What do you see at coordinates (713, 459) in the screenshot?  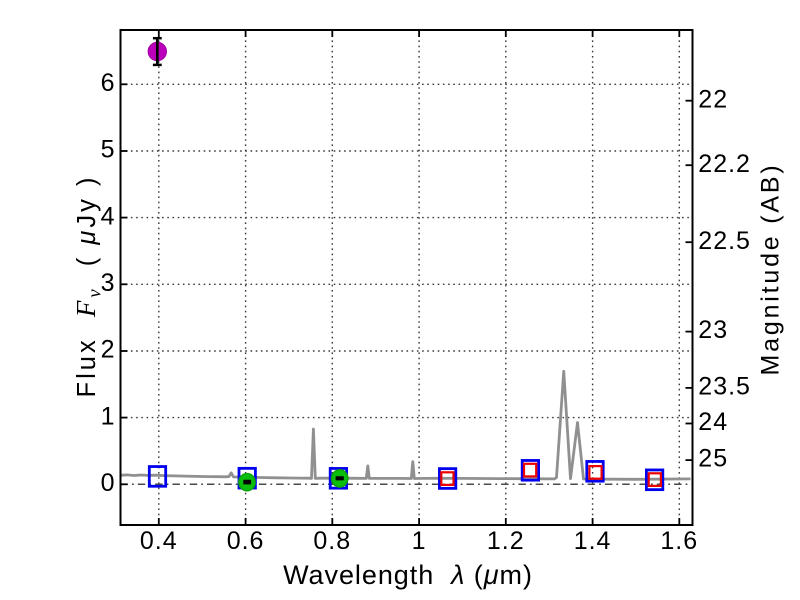 I see `svg-text: 25` at bounding box center [713, 459].